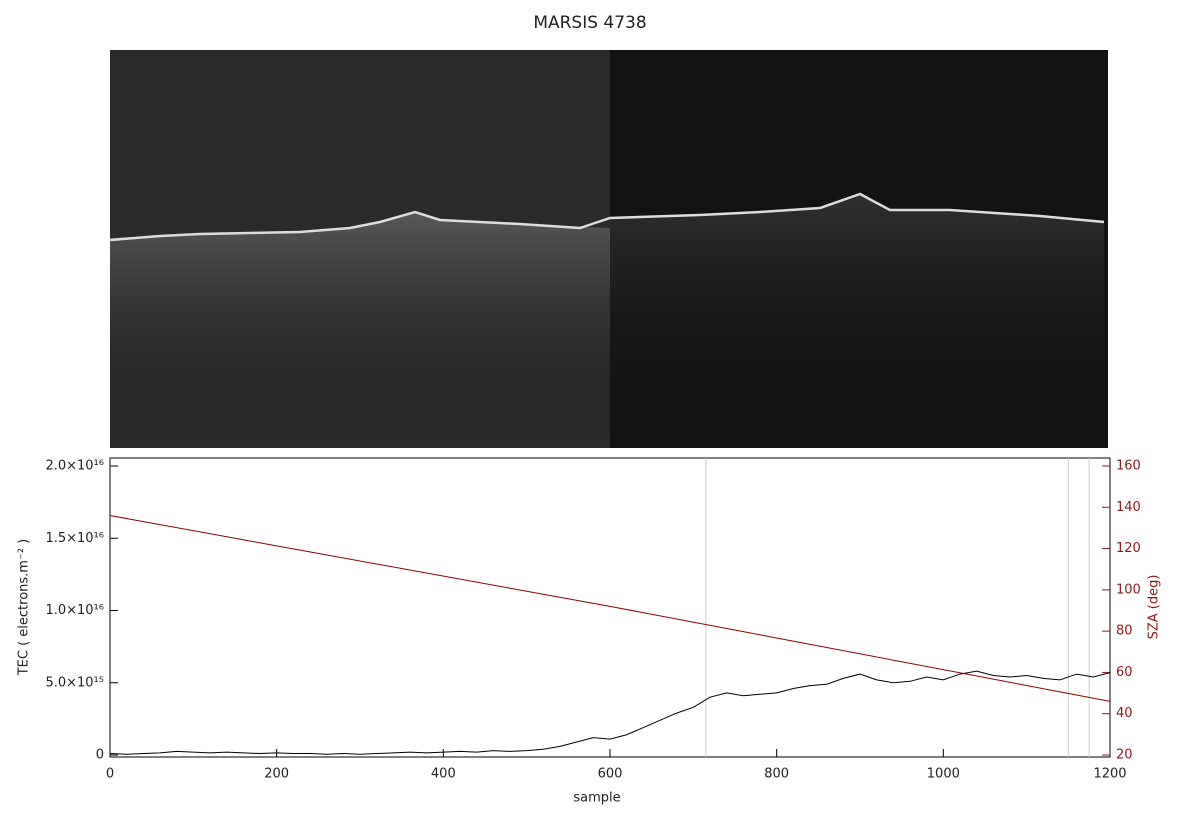  I want to click on y-tick-label: 0, so click(100, 755).